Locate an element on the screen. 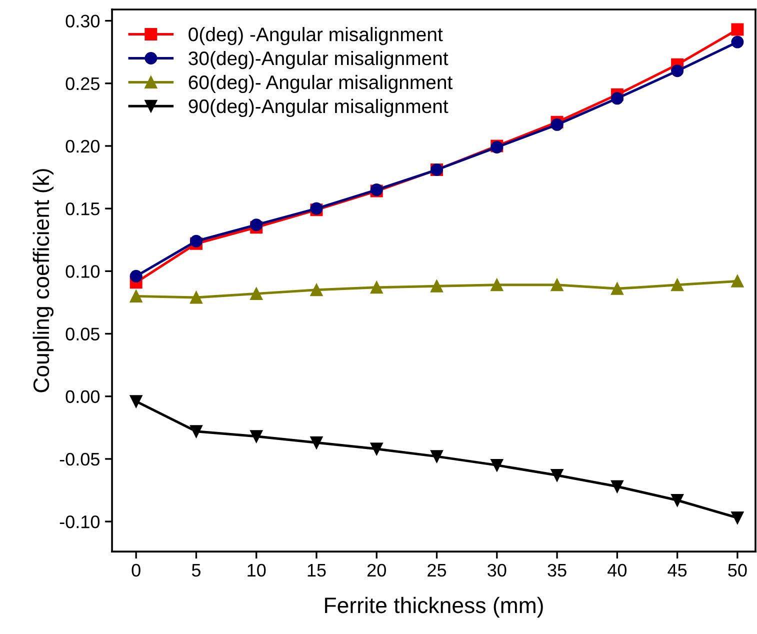 Image resolution: width=757 pixels, height=634 pixels. x-tick-label: 30 is located at coordinates (497, 570).